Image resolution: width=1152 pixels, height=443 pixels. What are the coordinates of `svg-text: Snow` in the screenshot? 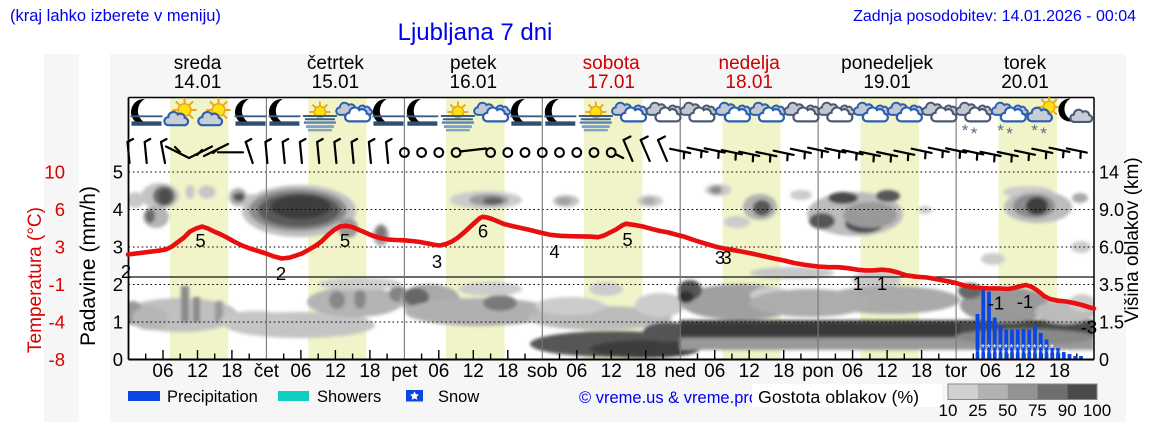 It's located at (458, 397).